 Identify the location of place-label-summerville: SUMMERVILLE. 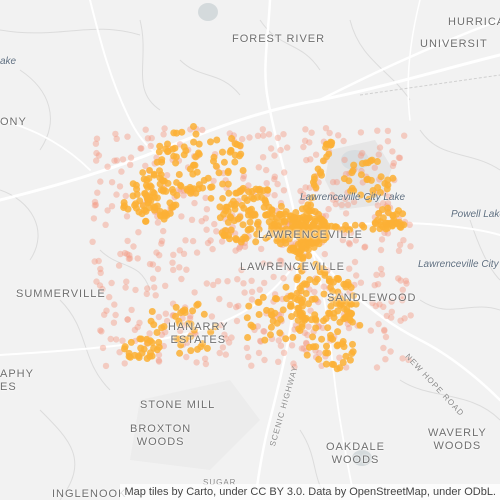
(61, 294).